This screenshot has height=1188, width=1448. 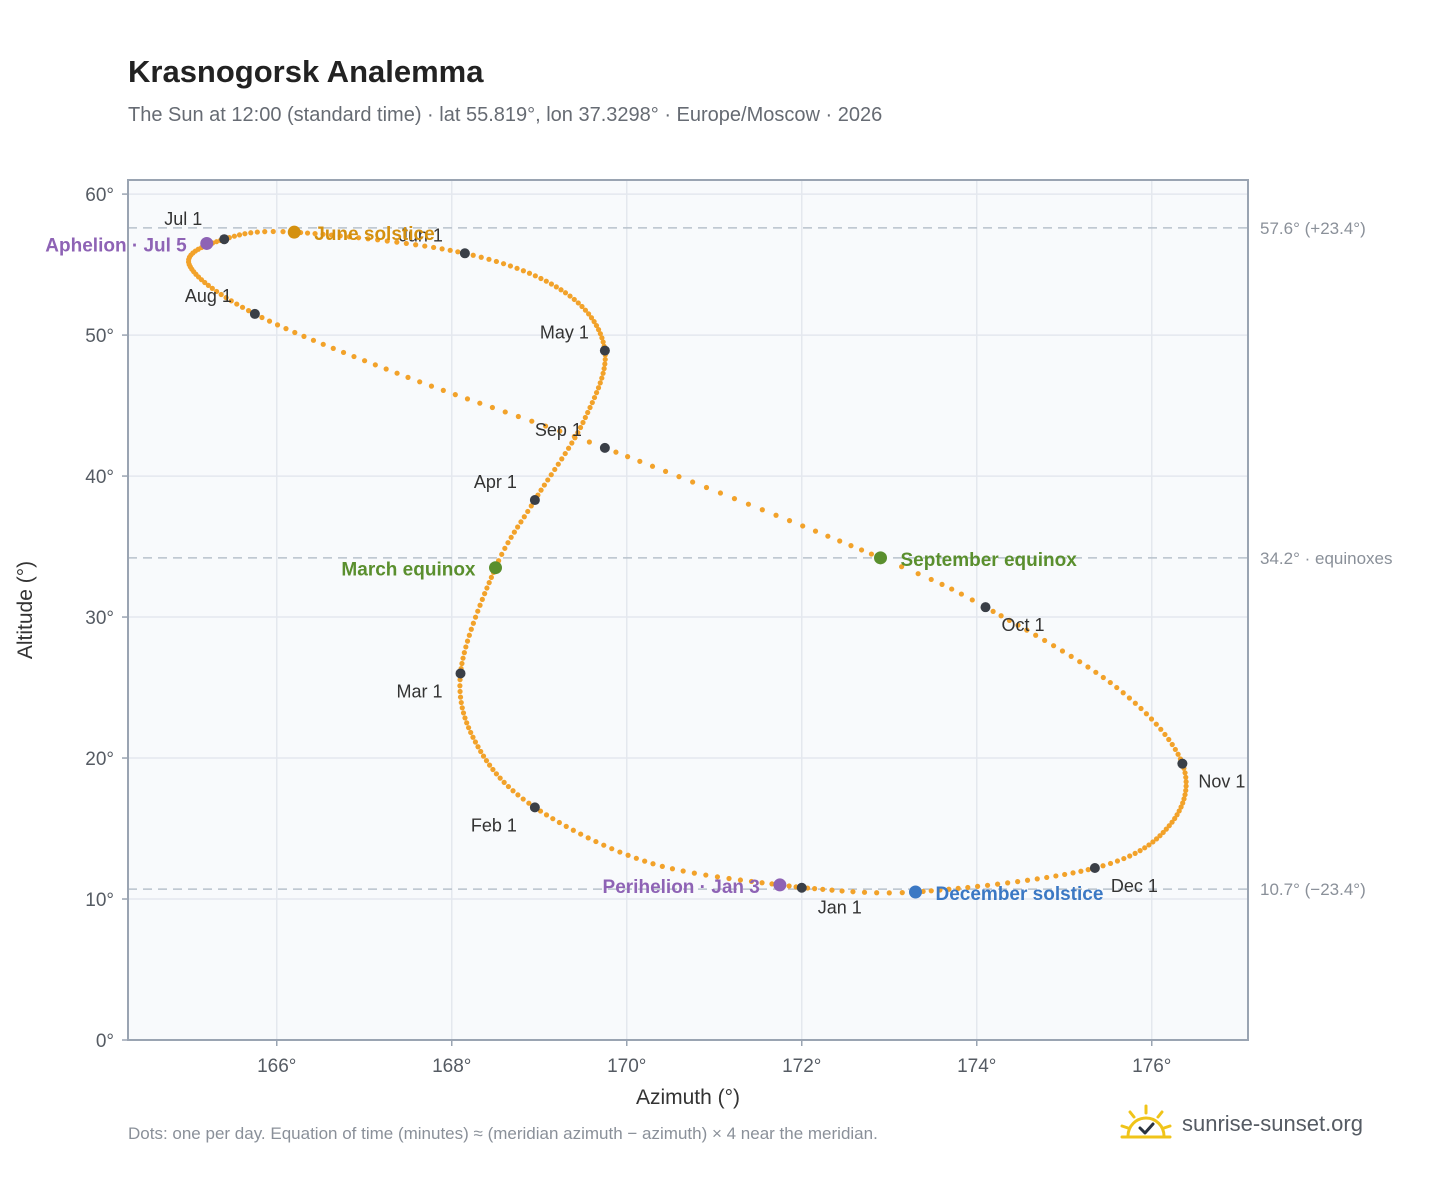 I want to click on y-tick-label: 20°, so click(x=99, y=759).